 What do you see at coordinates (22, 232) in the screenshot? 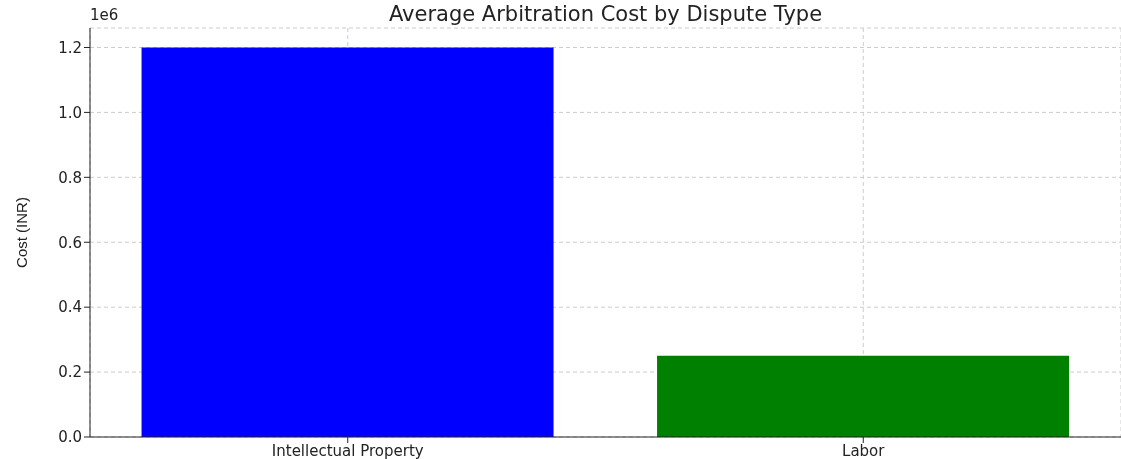
I see `y-axis-title: Cost (INR)` at bounding box center [22, 232].